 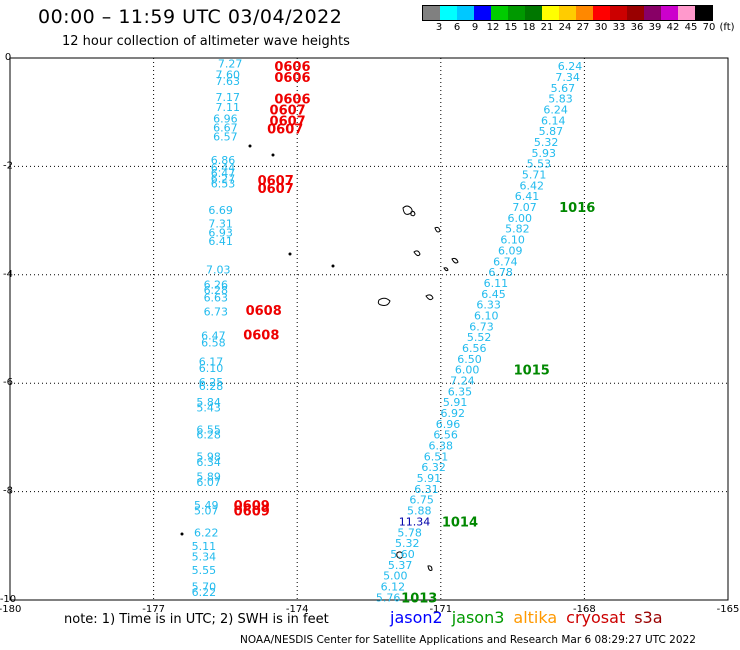 What do you see at coordinates (565, 27) in the screenshot?
I see `legend-label: 24` at bounding box center [565, 27].